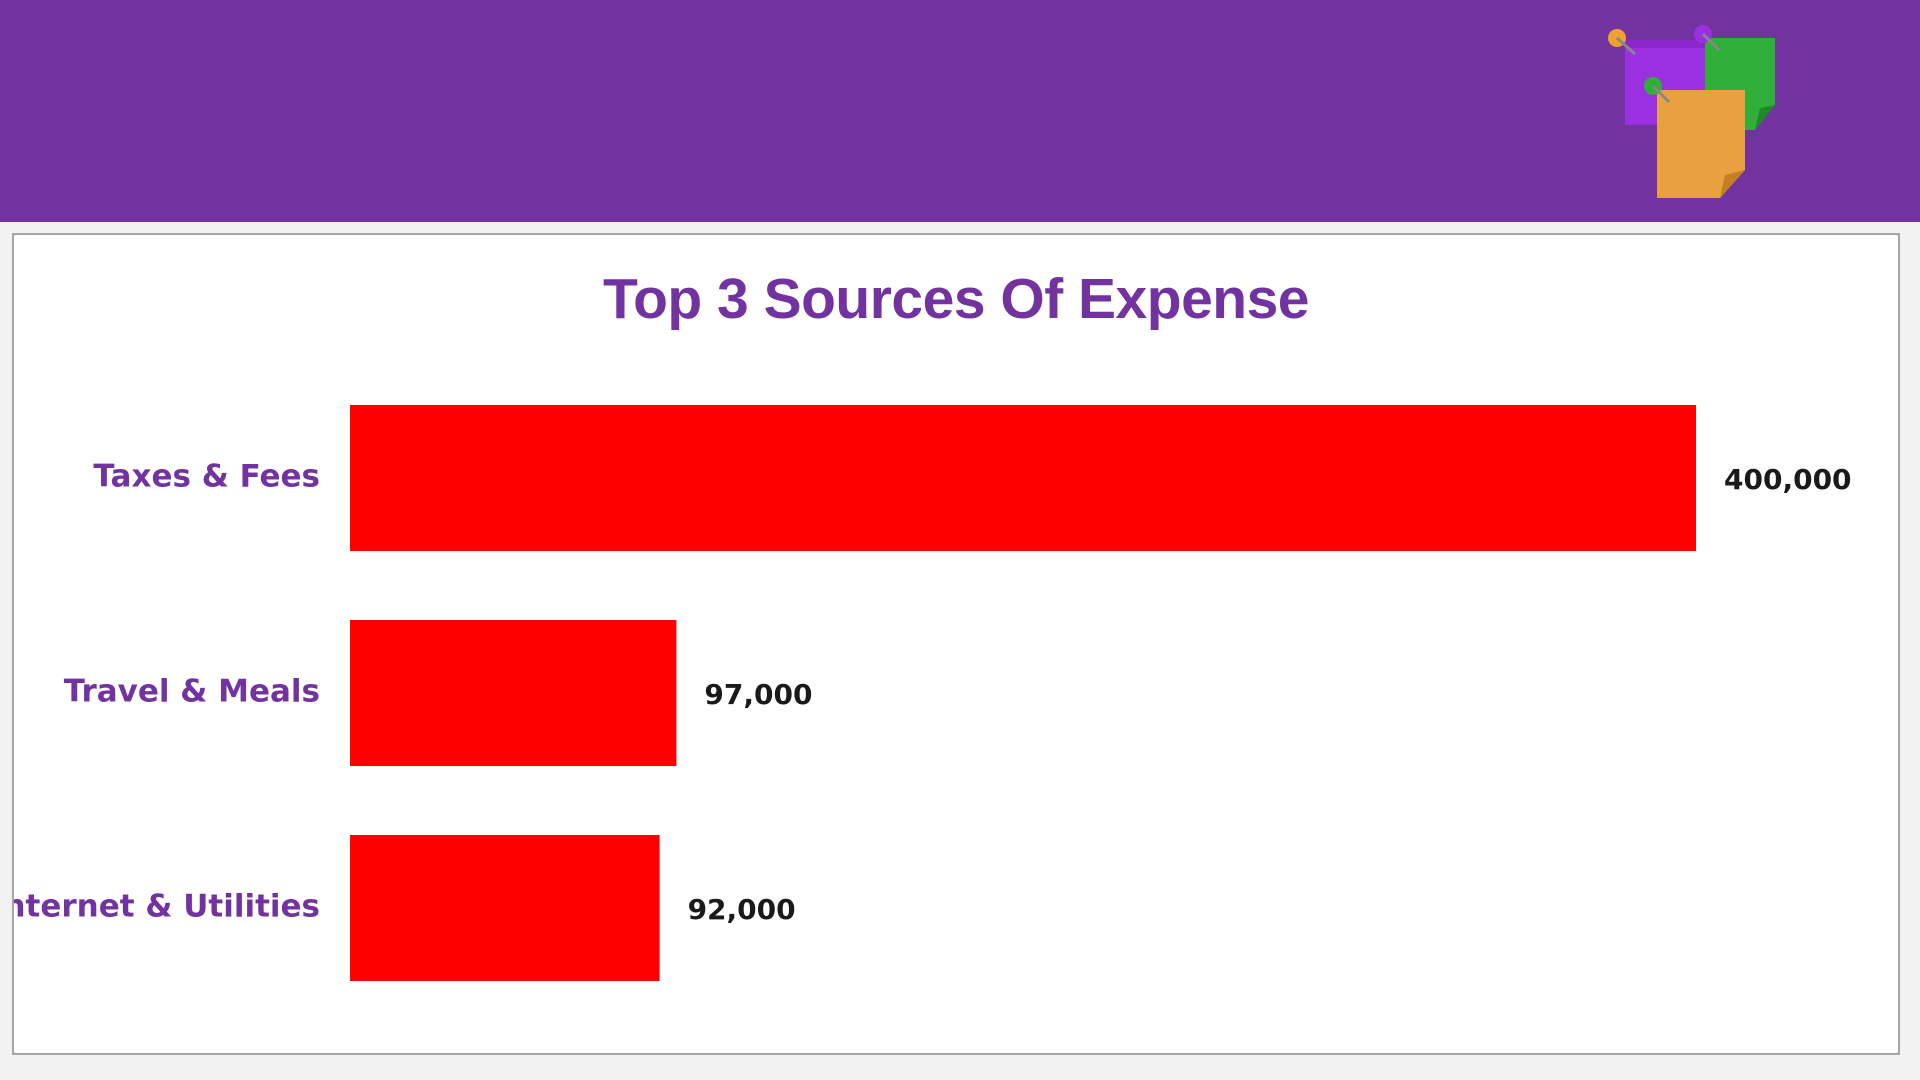  I want to click on chart-title: Top 3 Sources Of Expense, so click(956, 299).